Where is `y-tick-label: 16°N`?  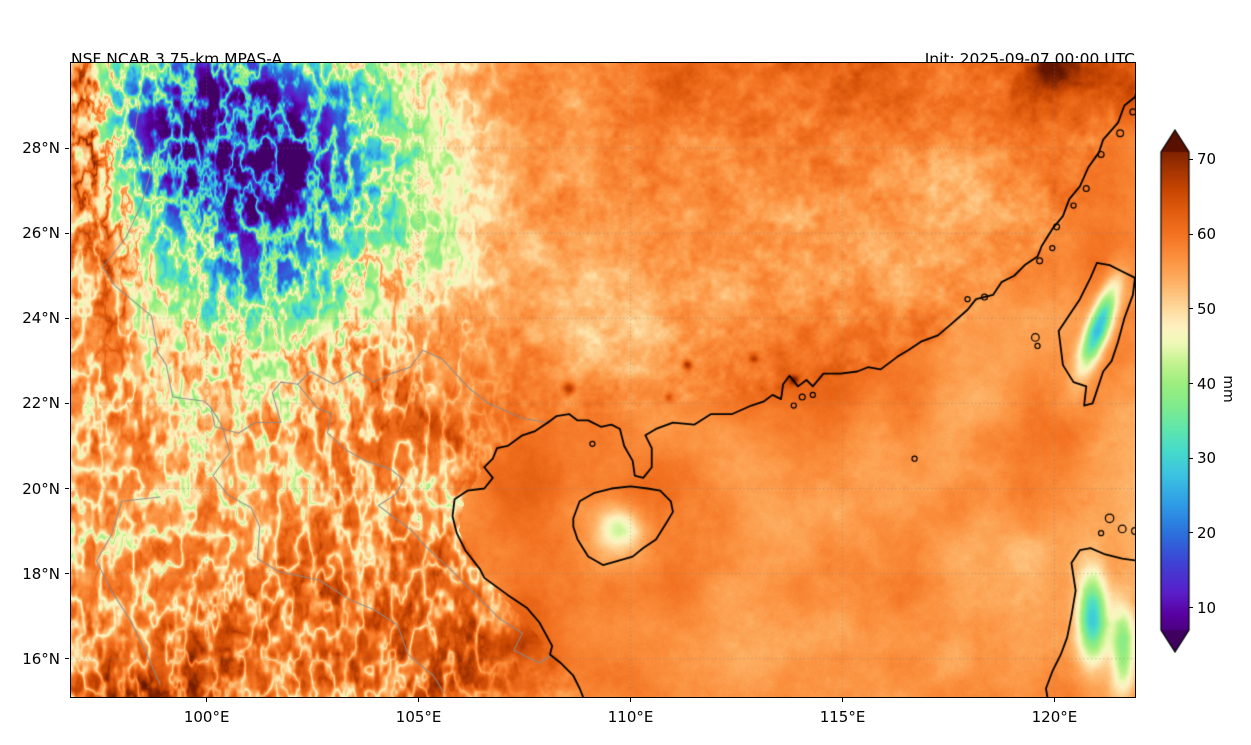 y-tick-label: 16°N is located at coordinates (41, 658).